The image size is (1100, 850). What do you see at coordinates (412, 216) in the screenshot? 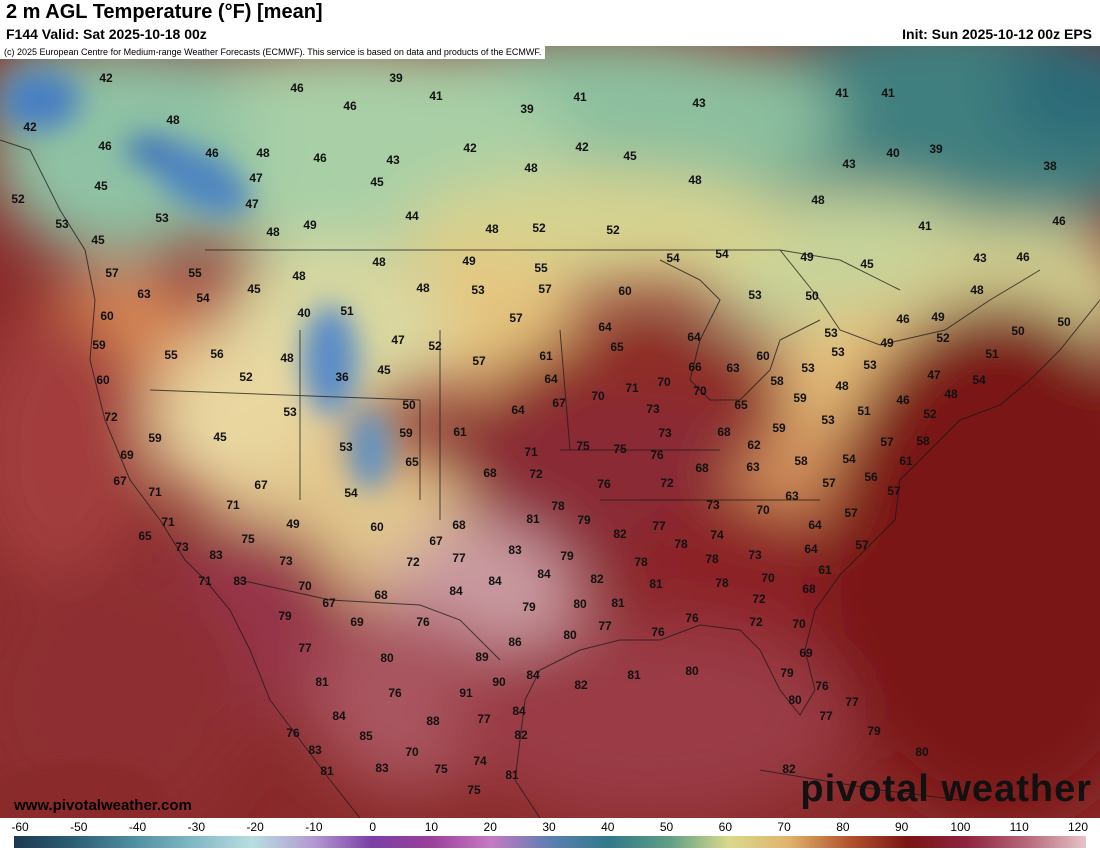
I see `temperature-value: 44` at bounding box center [412, 216].